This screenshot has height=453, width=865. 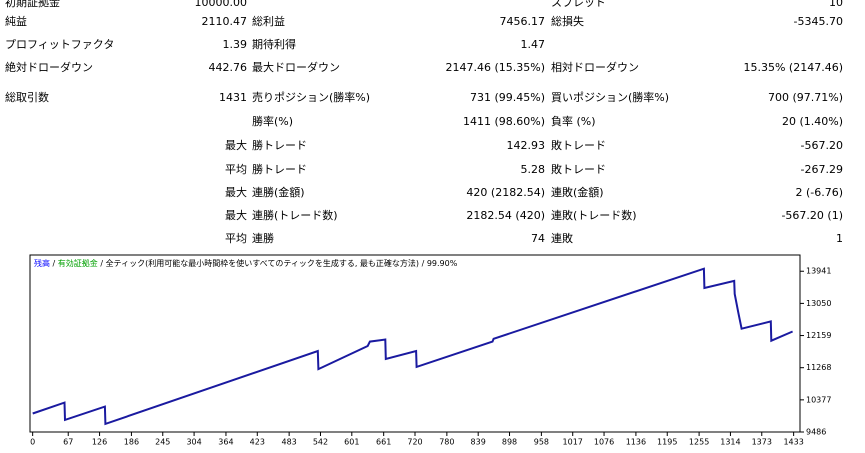 I want to click on stat-label: 連敗(金額), so click(x=577, y=192).